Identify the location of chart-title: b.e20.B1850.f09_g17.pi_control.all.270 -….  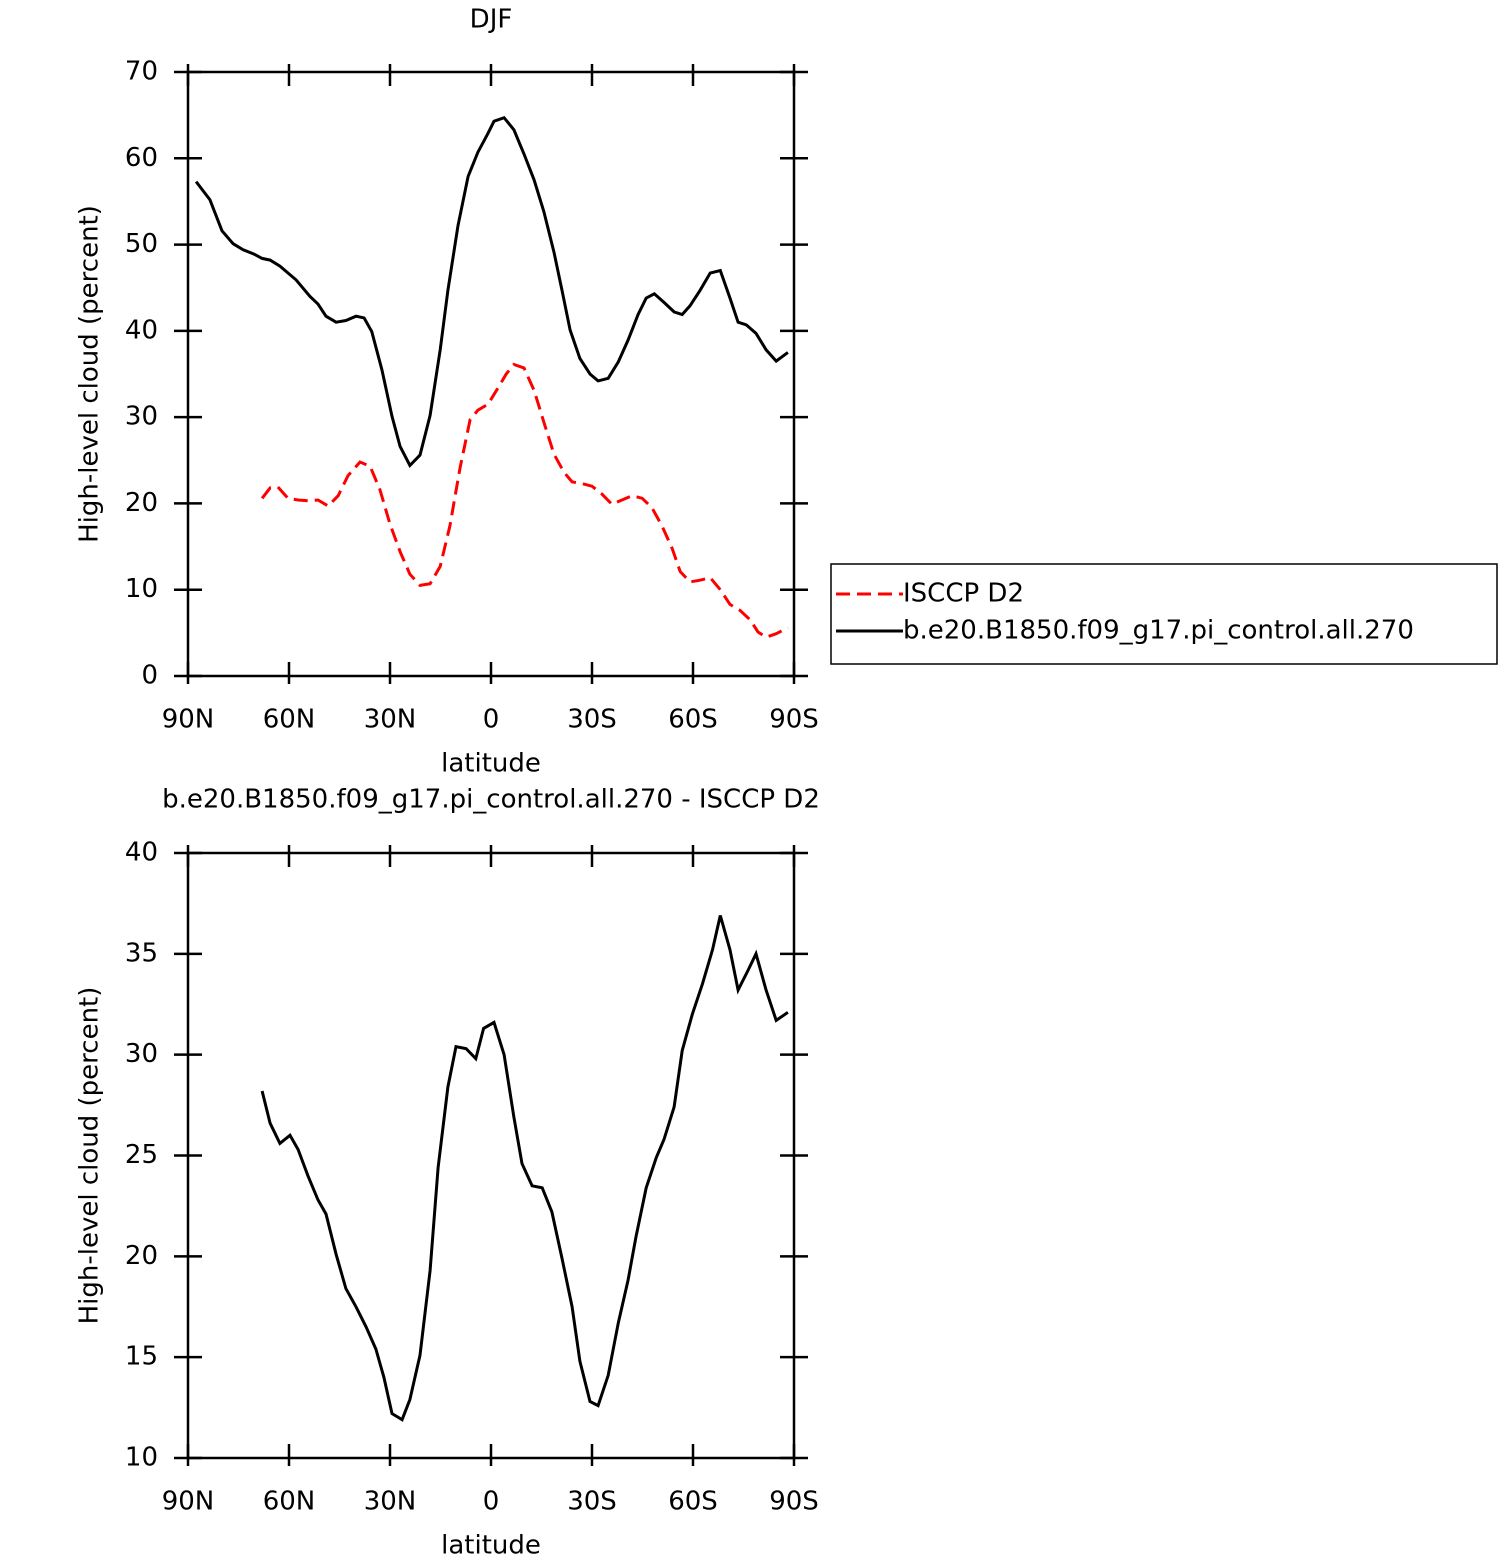
(491, 800).